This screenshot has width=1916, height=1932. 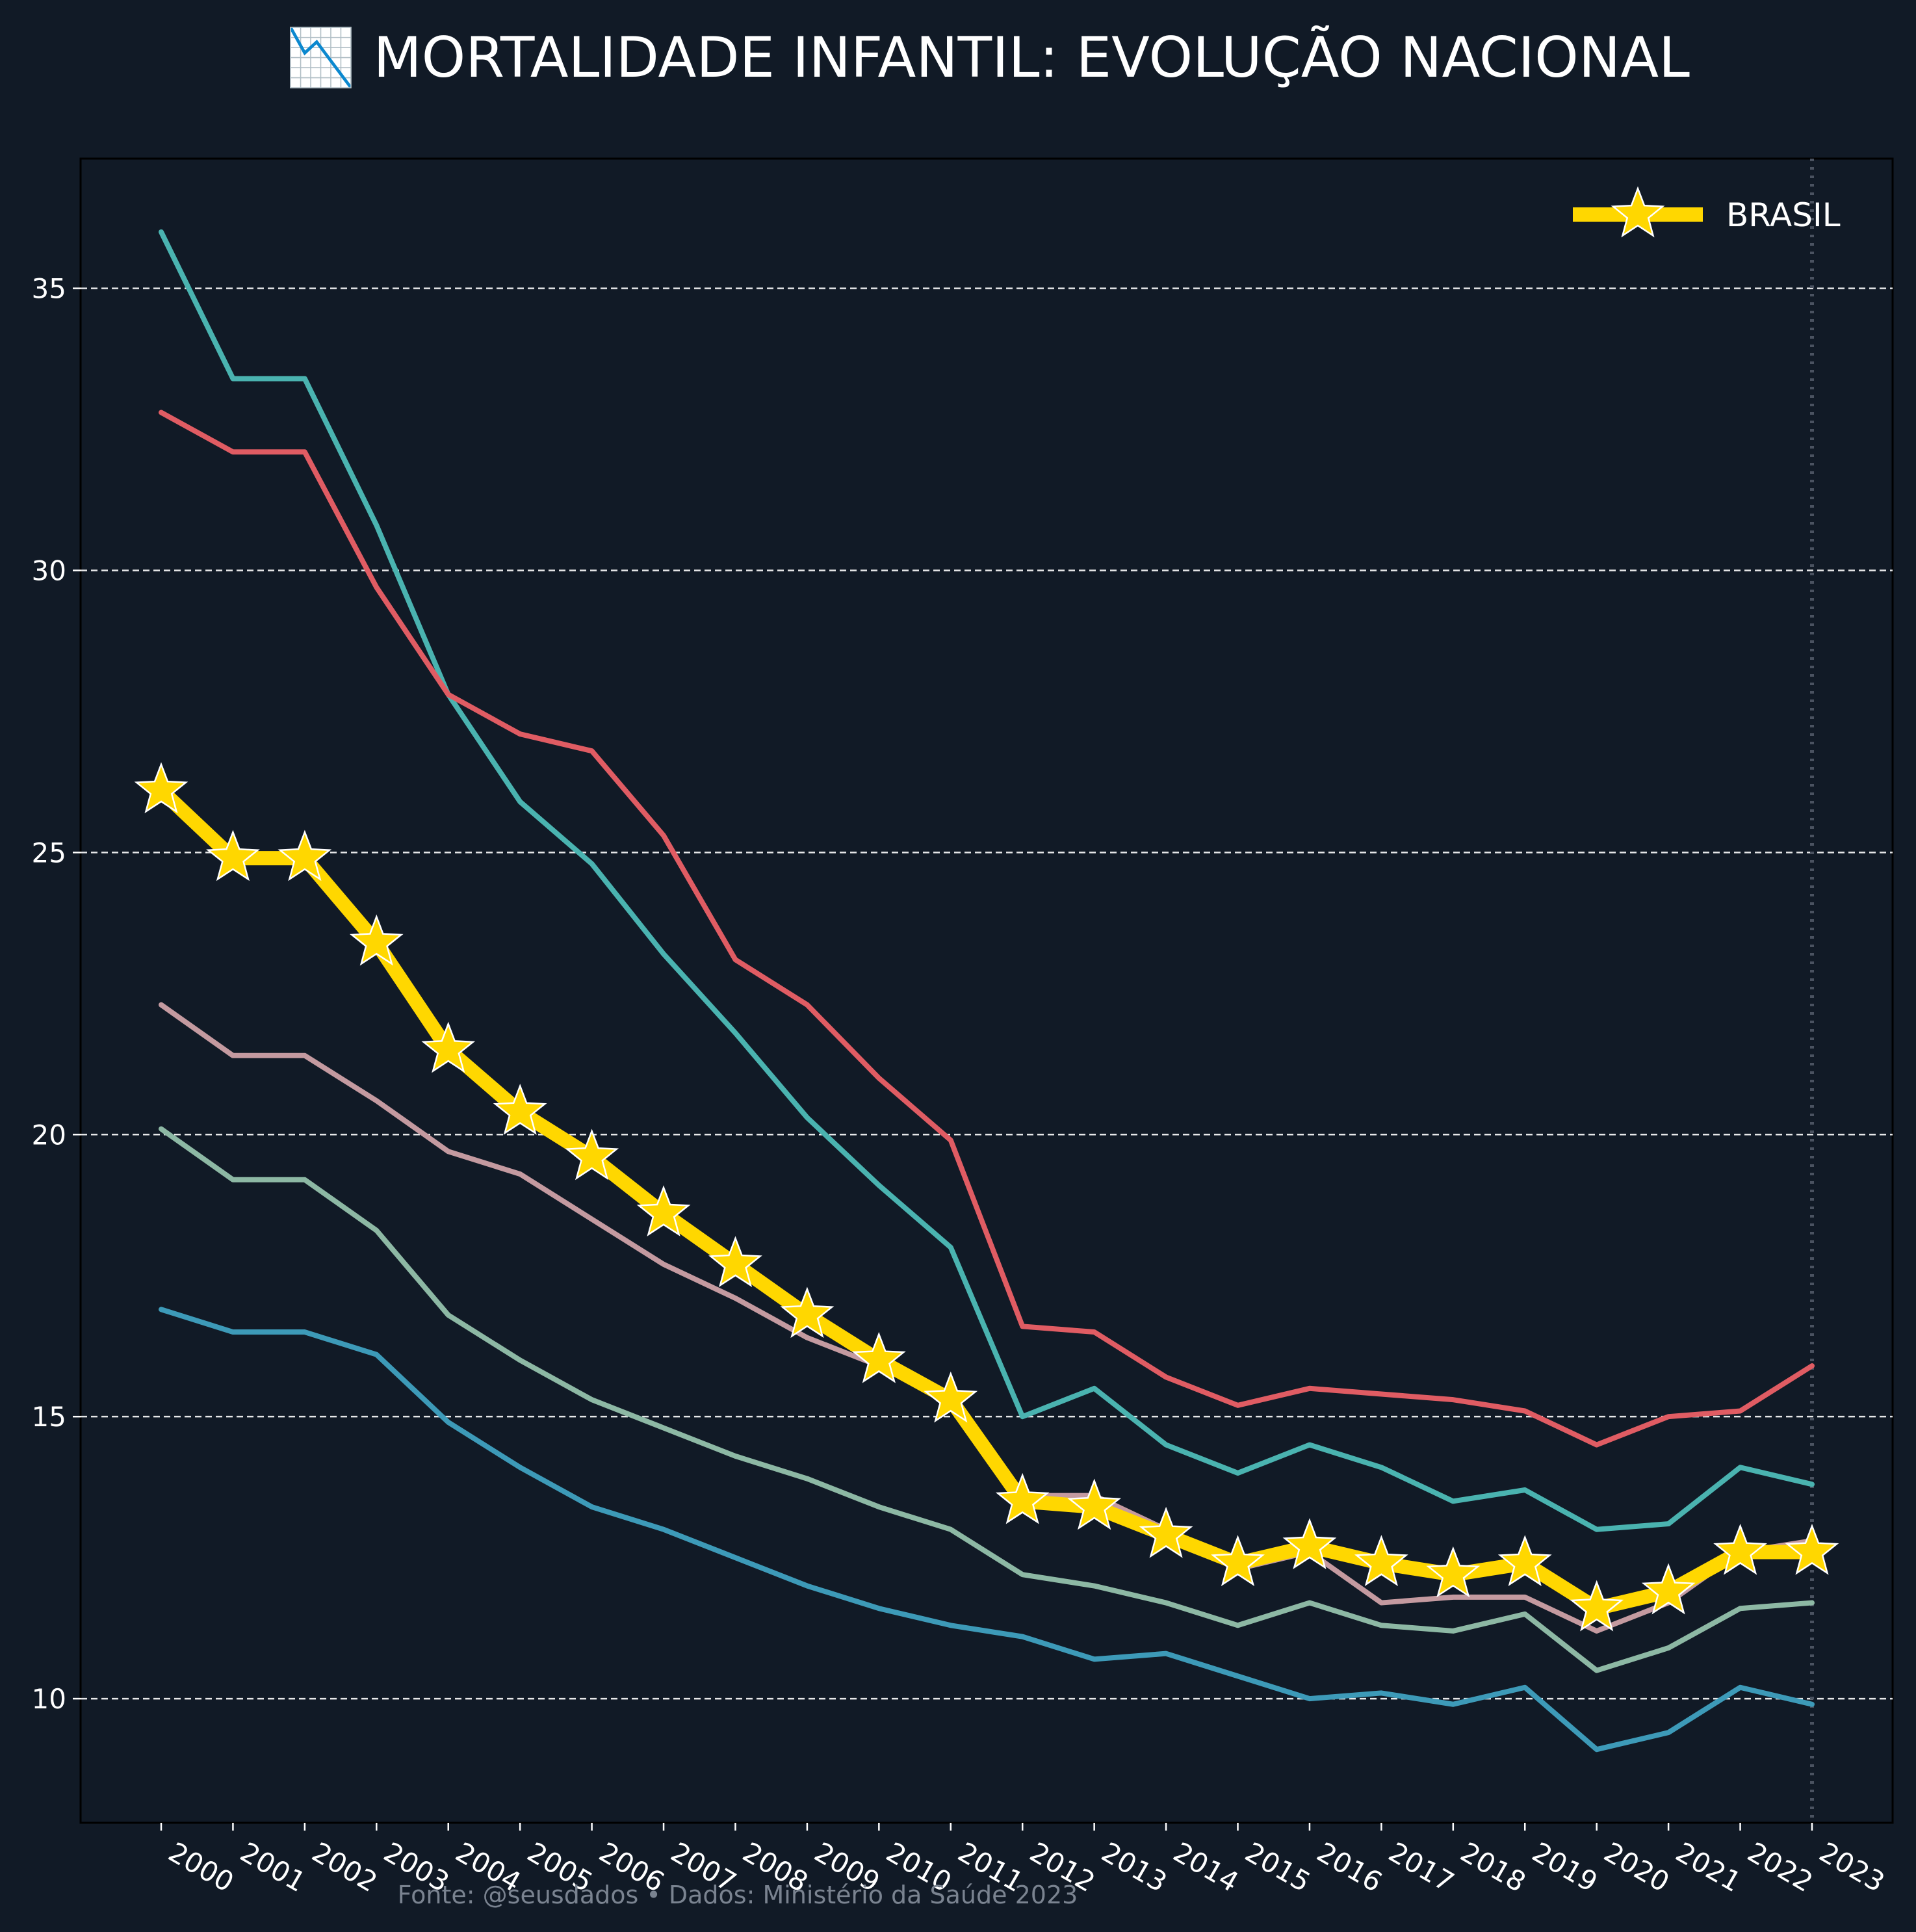 I want to click on x-tick-label: 2015, so click(x=1278, y=1867).